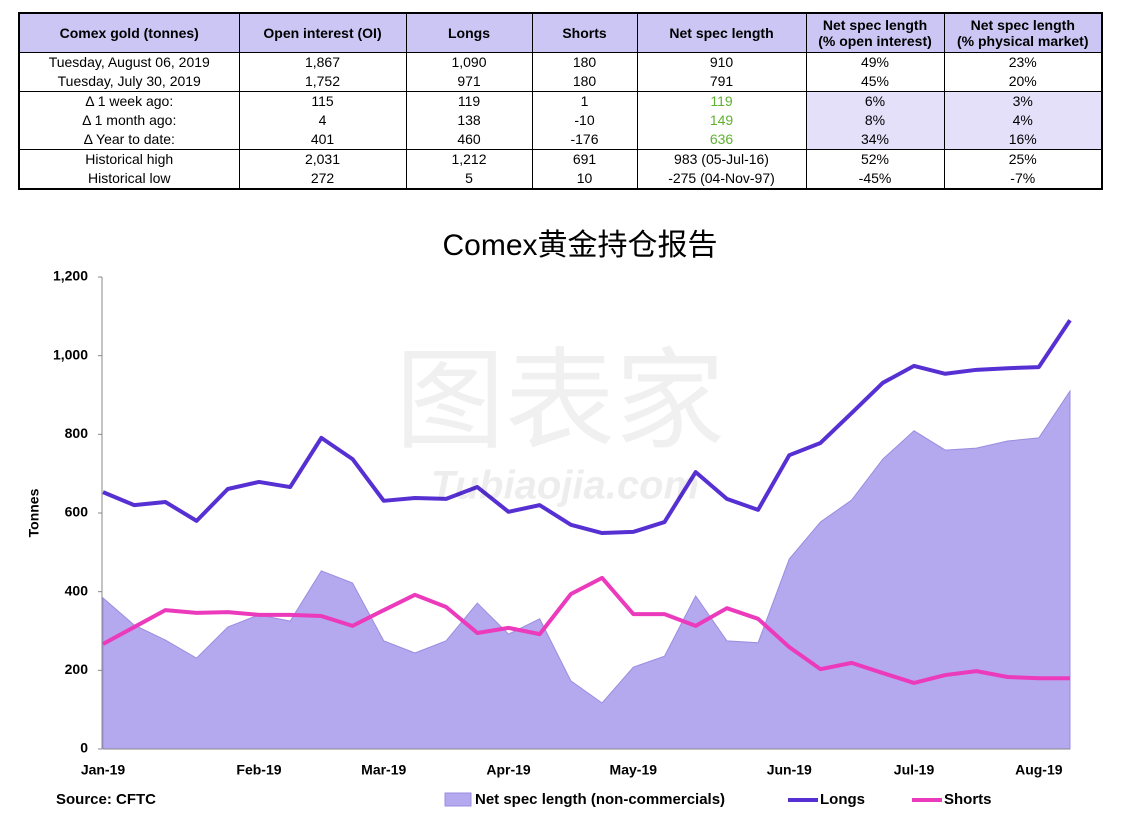 Image resolution: width=1127 pixels, height=820 pixels. I want to click on legend-label: Net spec length (non-commercials), so click(600, 799).